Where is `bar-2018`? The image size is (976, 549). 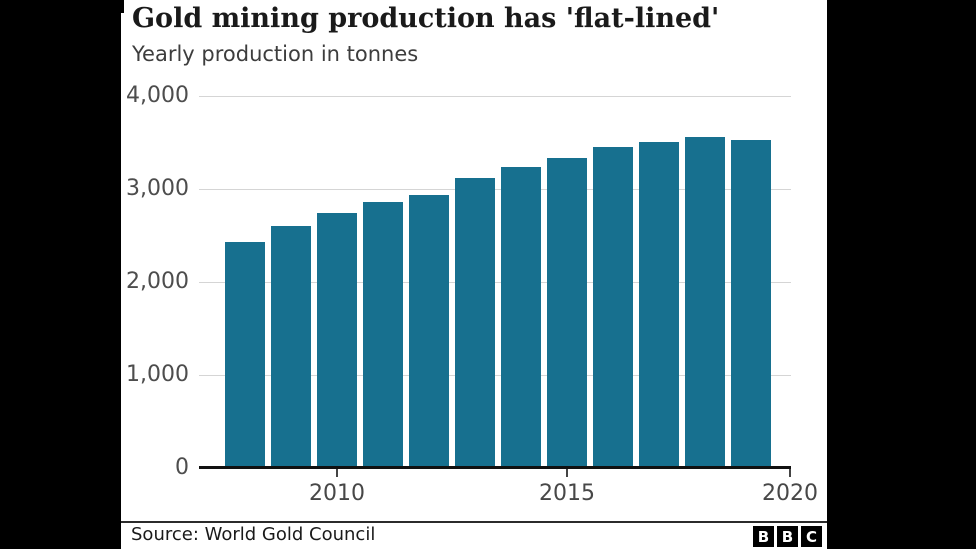
bar-2018 is located at coordinates (705, 302).